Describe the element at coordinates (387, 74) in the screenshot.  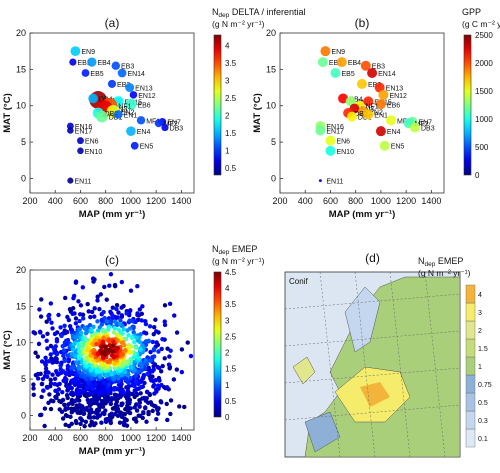
I see `point-label: EN14` at that location.